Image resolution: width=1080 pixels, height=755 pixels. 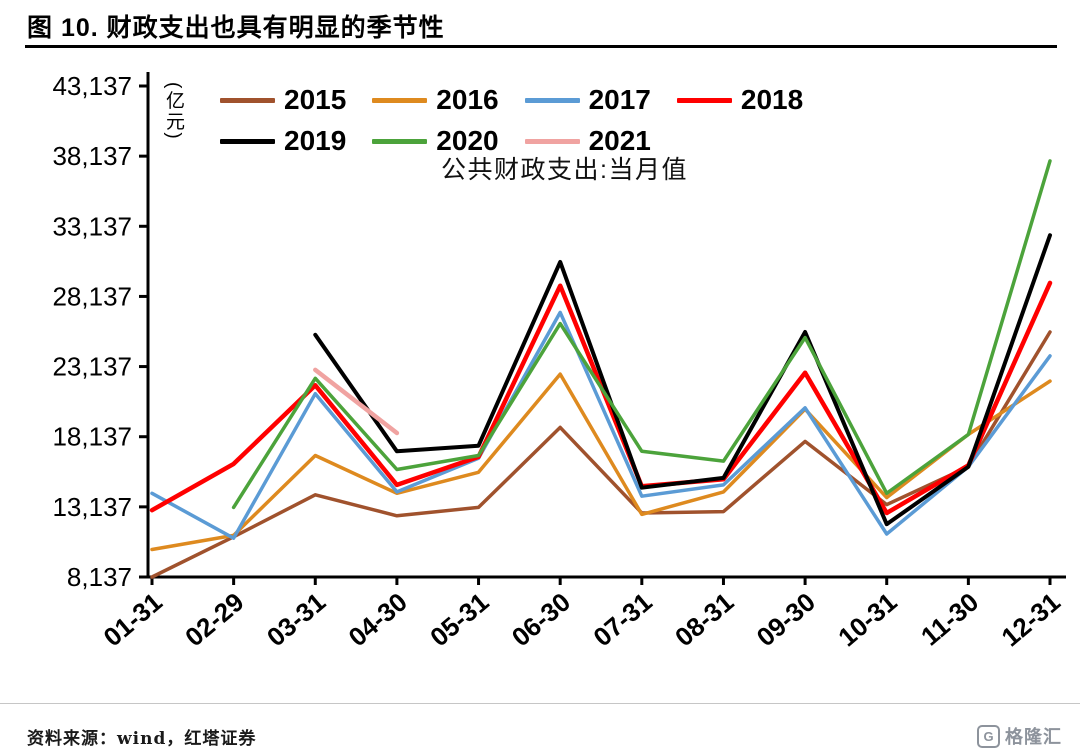 What do you see at coordinates (283, 141) in the screenshot?
I see `legend-item-2019: 2019` at bounding box center [283, 141].